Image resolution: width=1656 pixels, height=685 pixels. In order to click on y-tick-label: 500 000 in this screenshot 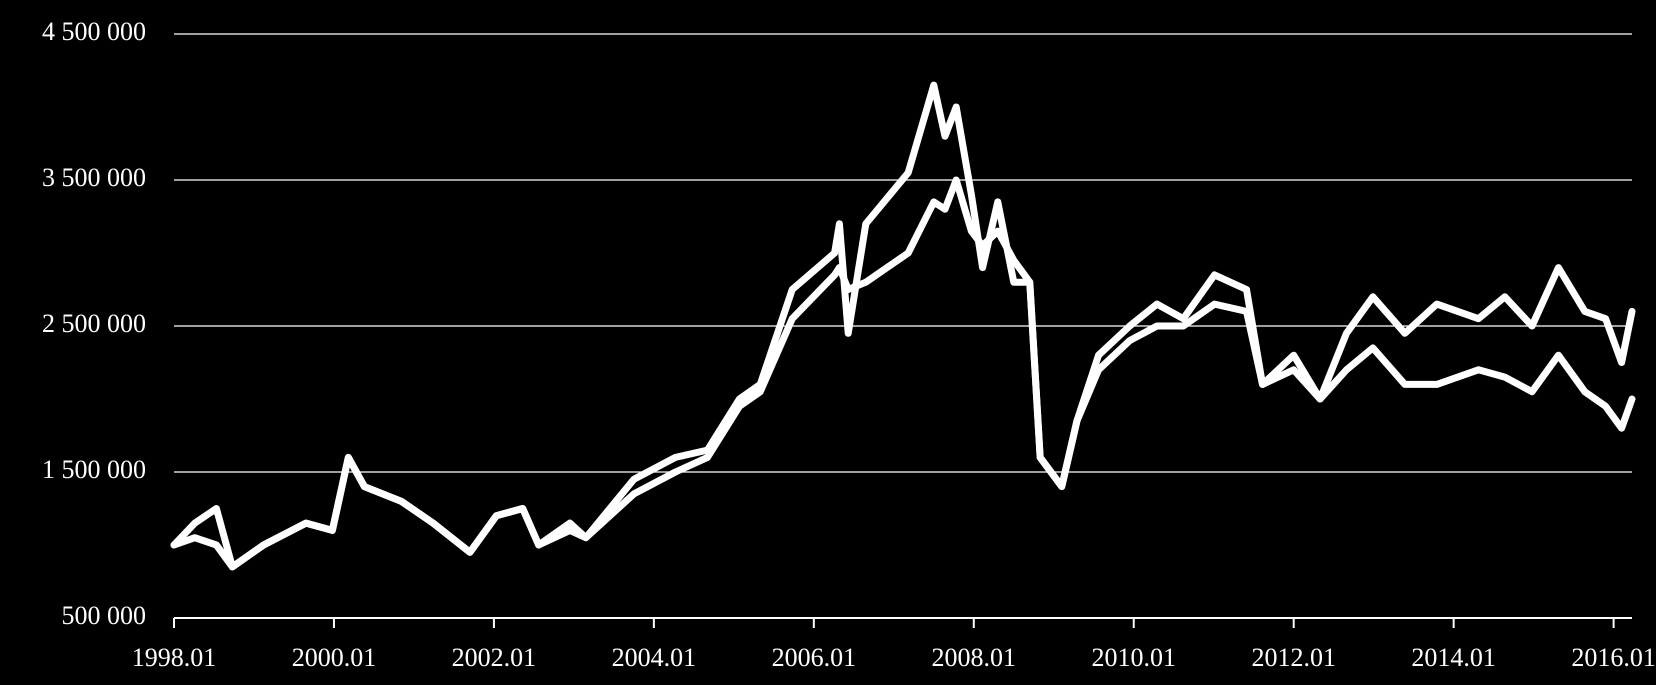, I will do `click(104, 615)`.